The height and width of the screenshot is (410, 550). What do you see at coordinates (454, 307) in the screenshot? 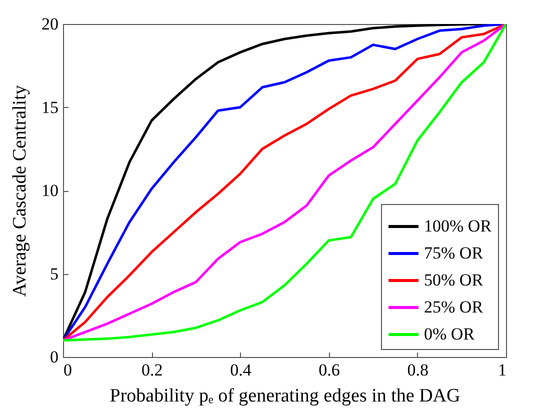
I see `legend-label: 25% OR` at bounding box center [454, 307].